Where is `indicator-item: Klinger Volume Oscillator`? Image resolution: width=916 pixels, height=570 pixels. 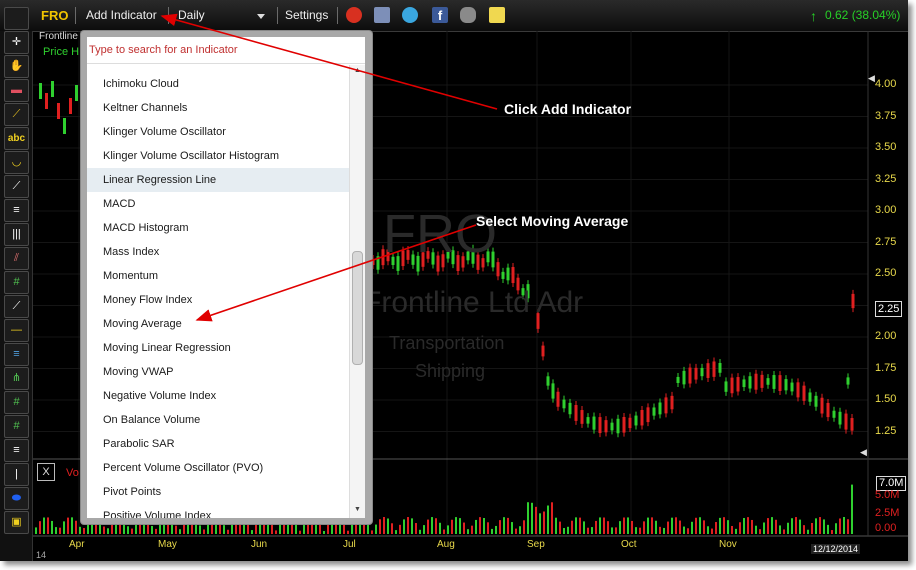
indicator-item: Klinger Volume Oscillator is located at coordinates (164, 132).